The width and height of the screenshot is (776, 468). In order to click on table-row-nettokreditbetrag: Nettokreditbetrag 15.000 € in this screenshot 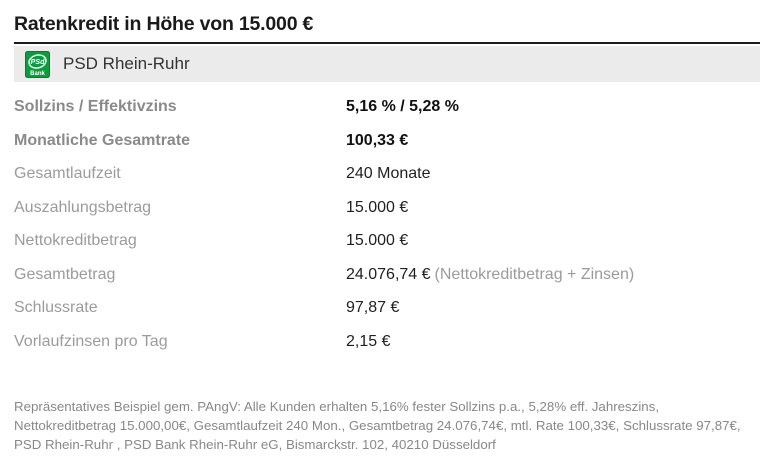, I will do `click(387, 241)`.